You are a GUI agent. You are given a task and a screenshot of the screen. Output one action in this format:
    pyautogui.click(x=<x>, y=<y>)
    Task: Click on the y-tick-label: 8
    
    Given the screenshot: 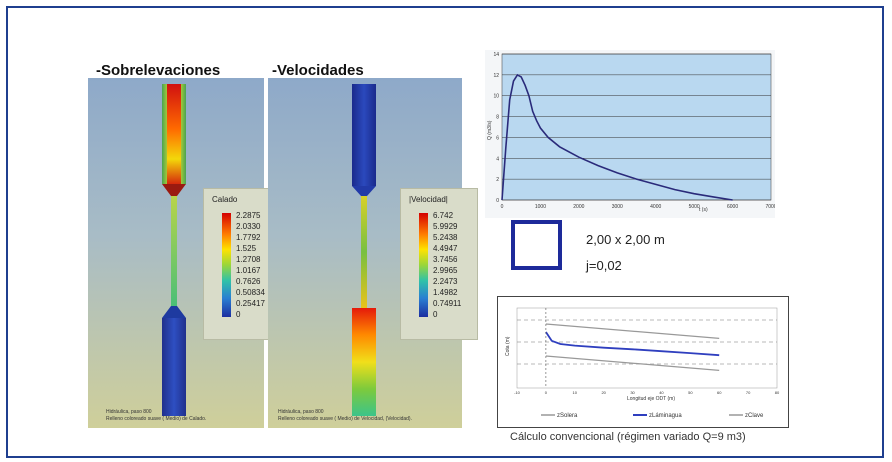 What is the action you would take?
    pyautogui.click(x=497, y=118)
    